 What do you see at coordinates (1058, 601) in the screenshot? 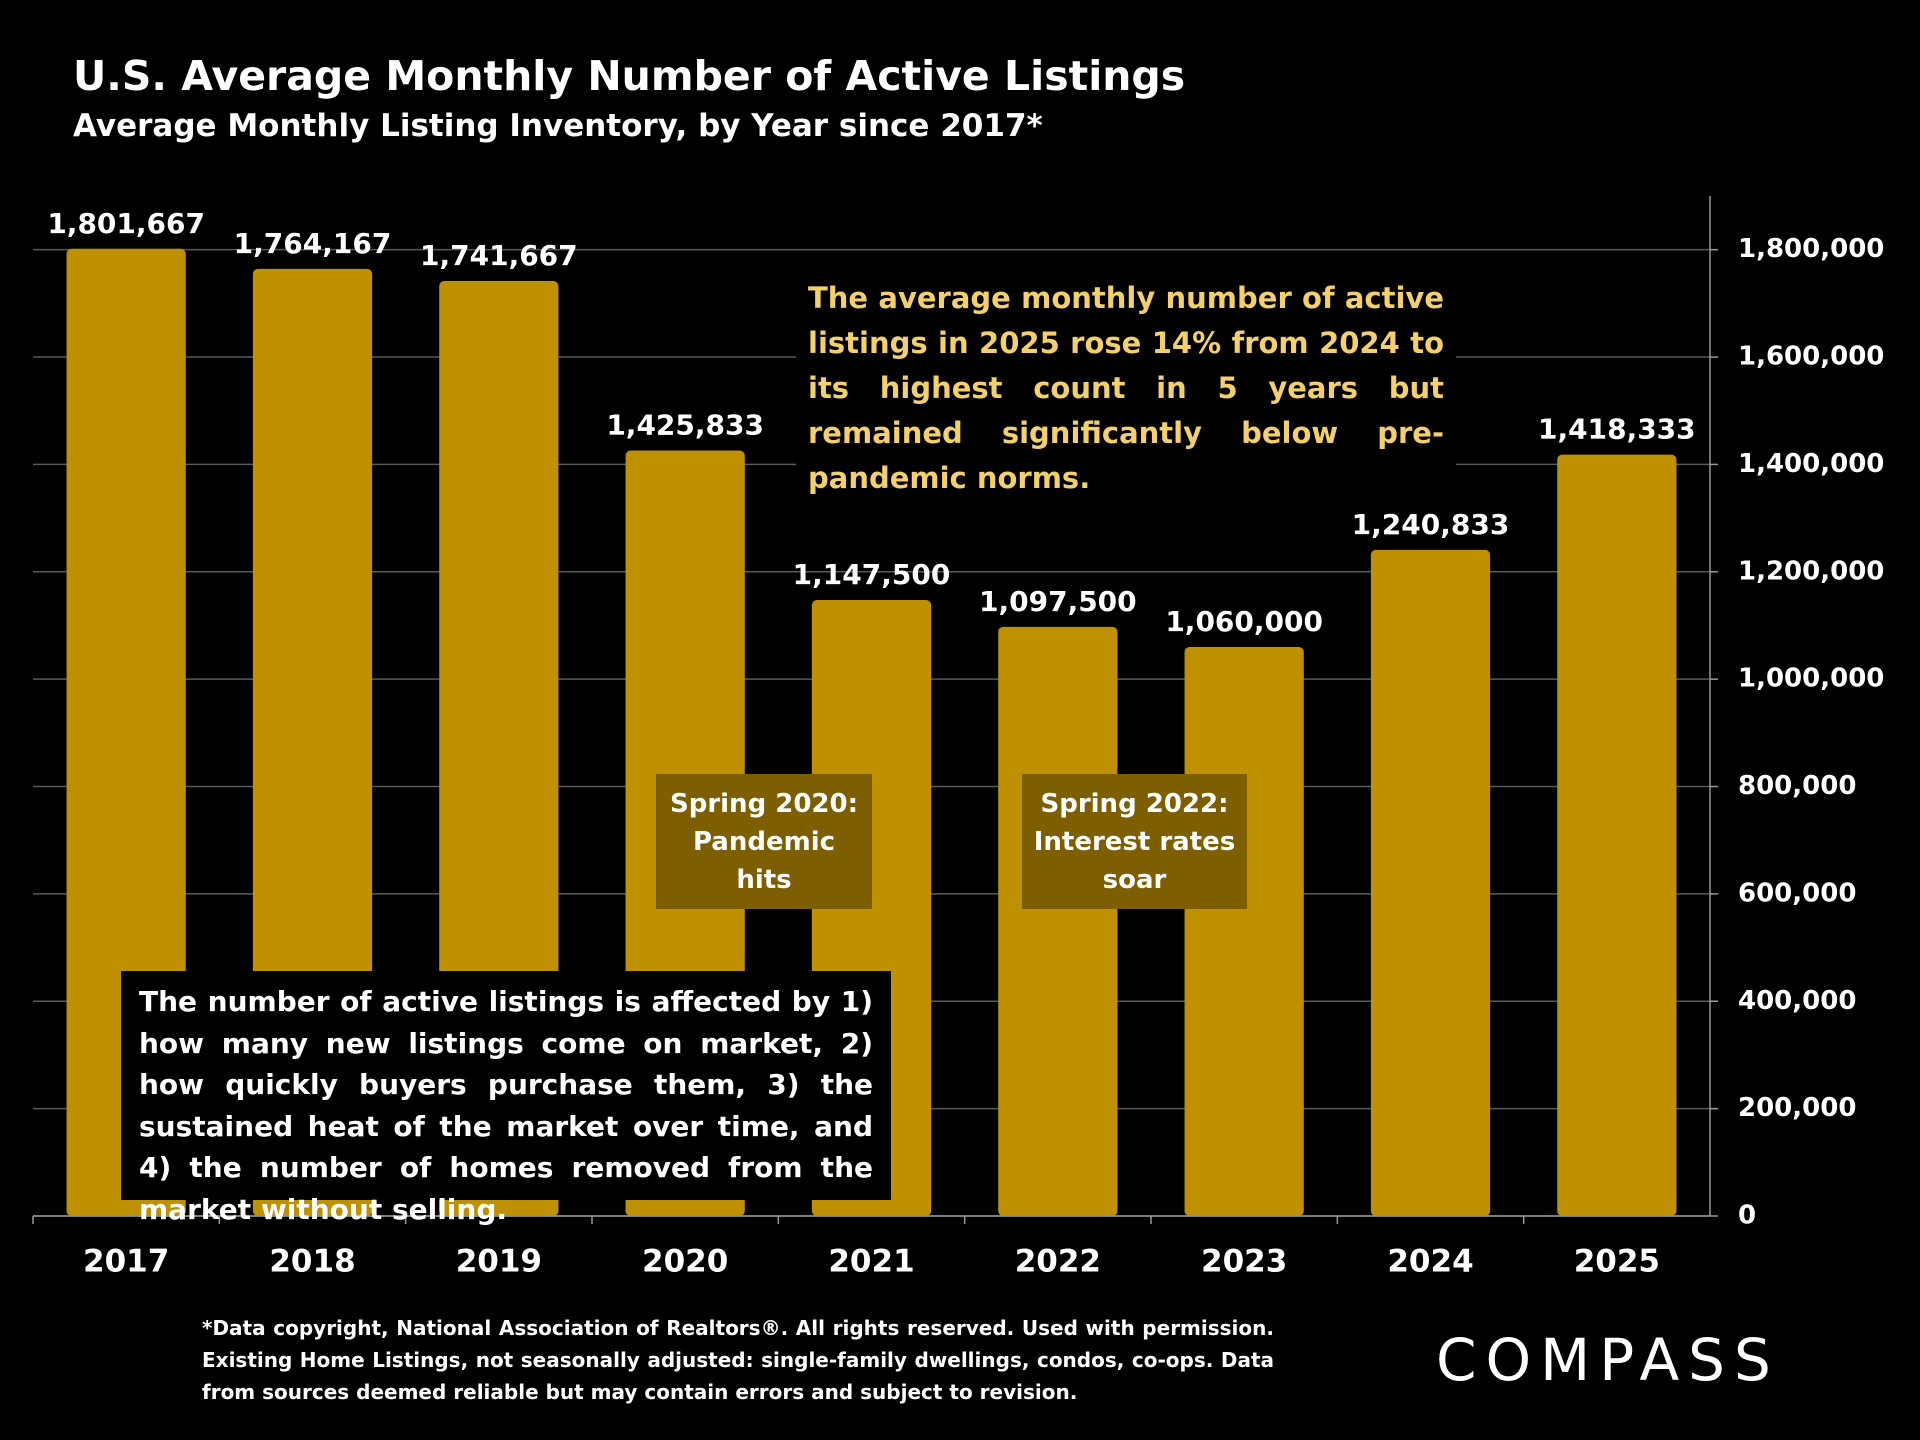
I see `data-label: 1,097,500` at bounding box center [1058, 601].